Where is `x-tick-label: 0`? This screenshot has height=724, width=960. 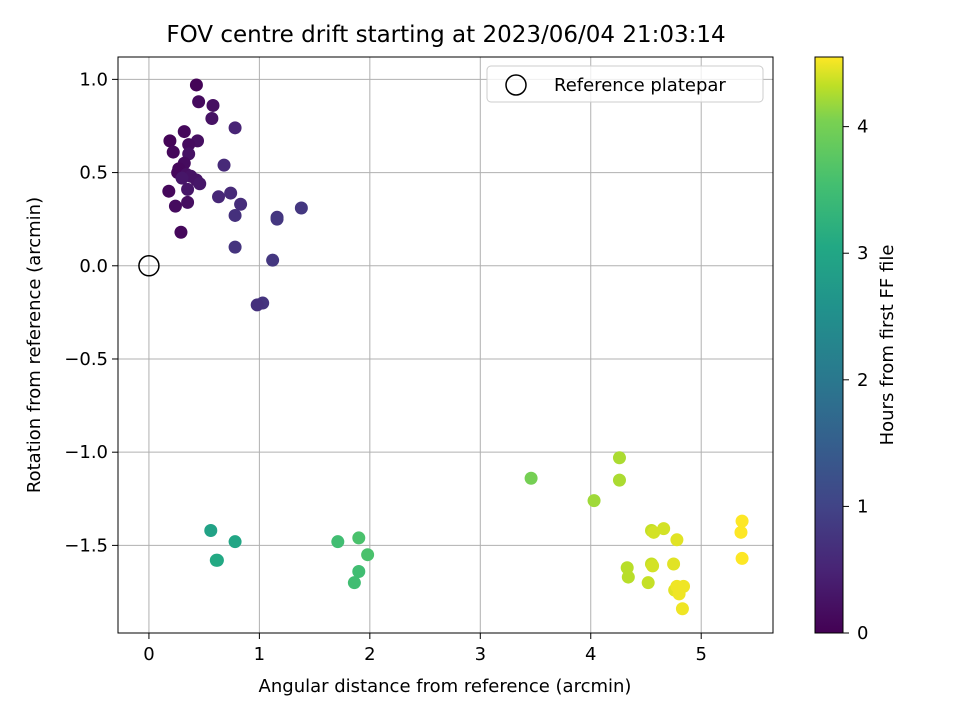 x-tick-label: 0 is located at coordinates (148, 654).